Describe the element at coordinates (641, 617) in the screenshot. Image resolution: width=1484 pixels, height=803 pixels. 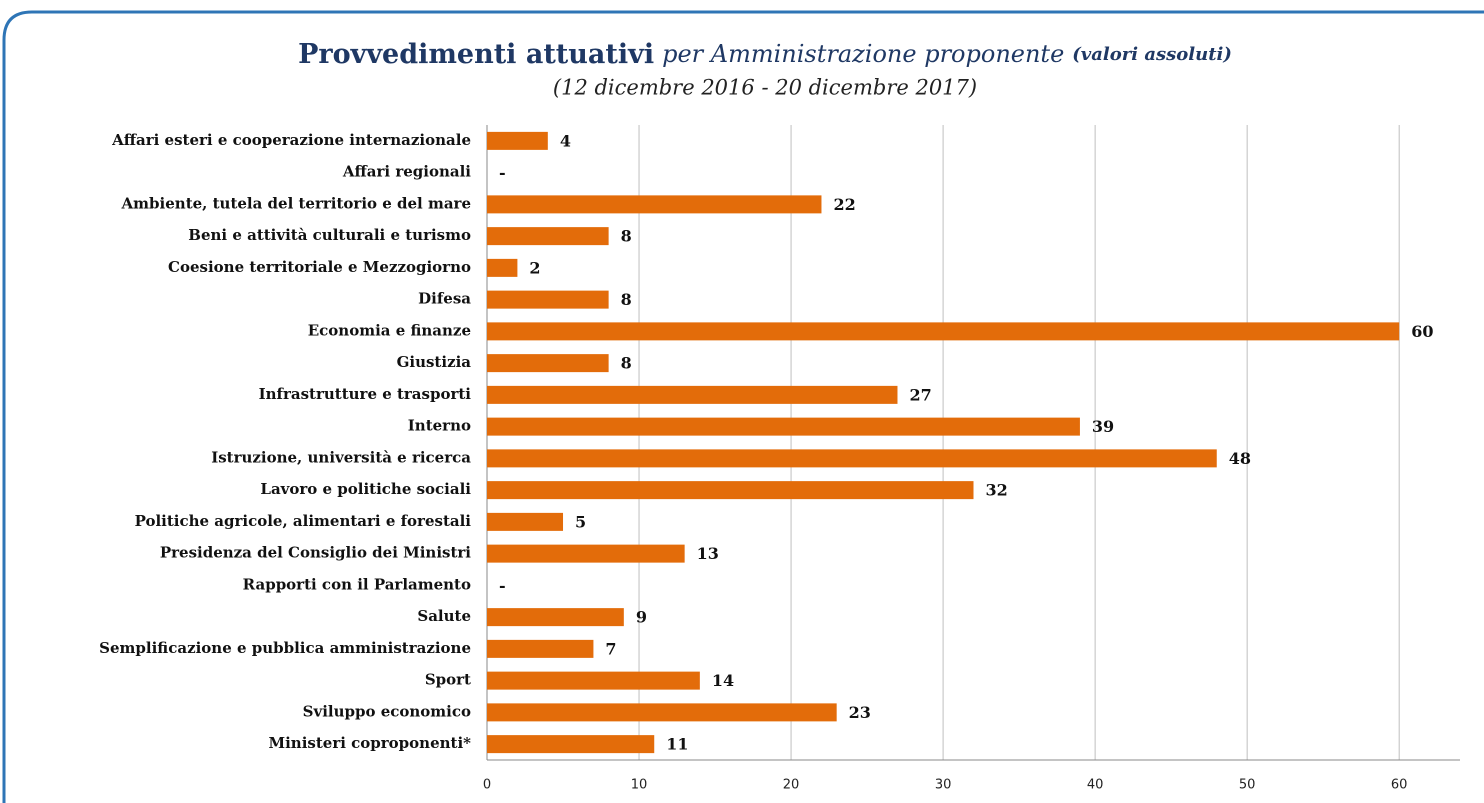
I see `data-label: 9` at that location.